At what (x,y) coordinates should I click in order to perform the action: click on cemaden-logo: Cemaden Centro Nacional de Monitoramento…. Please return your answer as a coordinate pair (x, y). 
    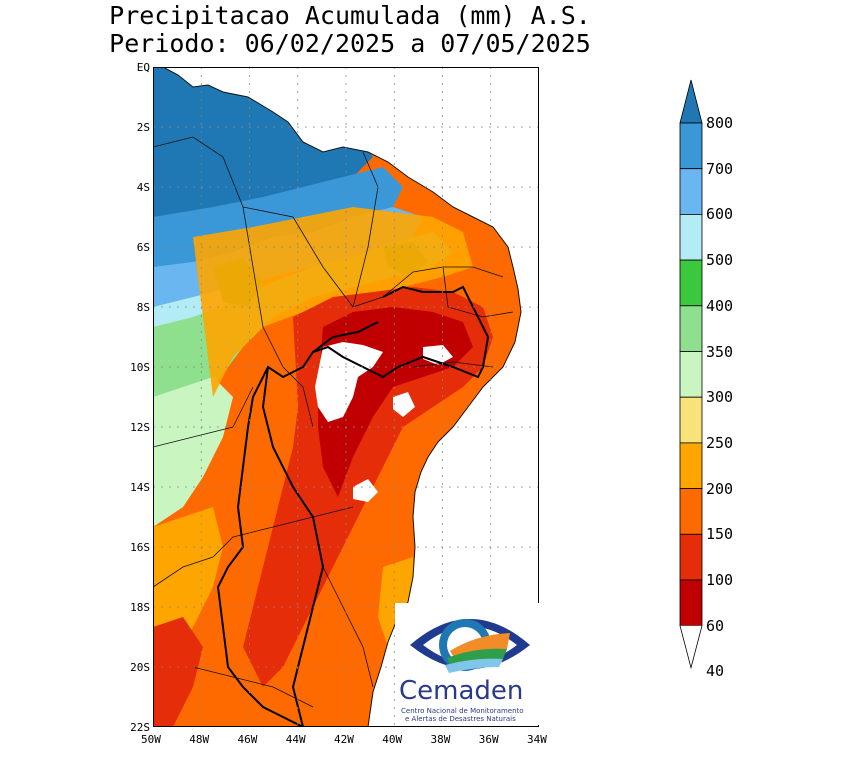
    Looking at the image, I should click on (470, 664).